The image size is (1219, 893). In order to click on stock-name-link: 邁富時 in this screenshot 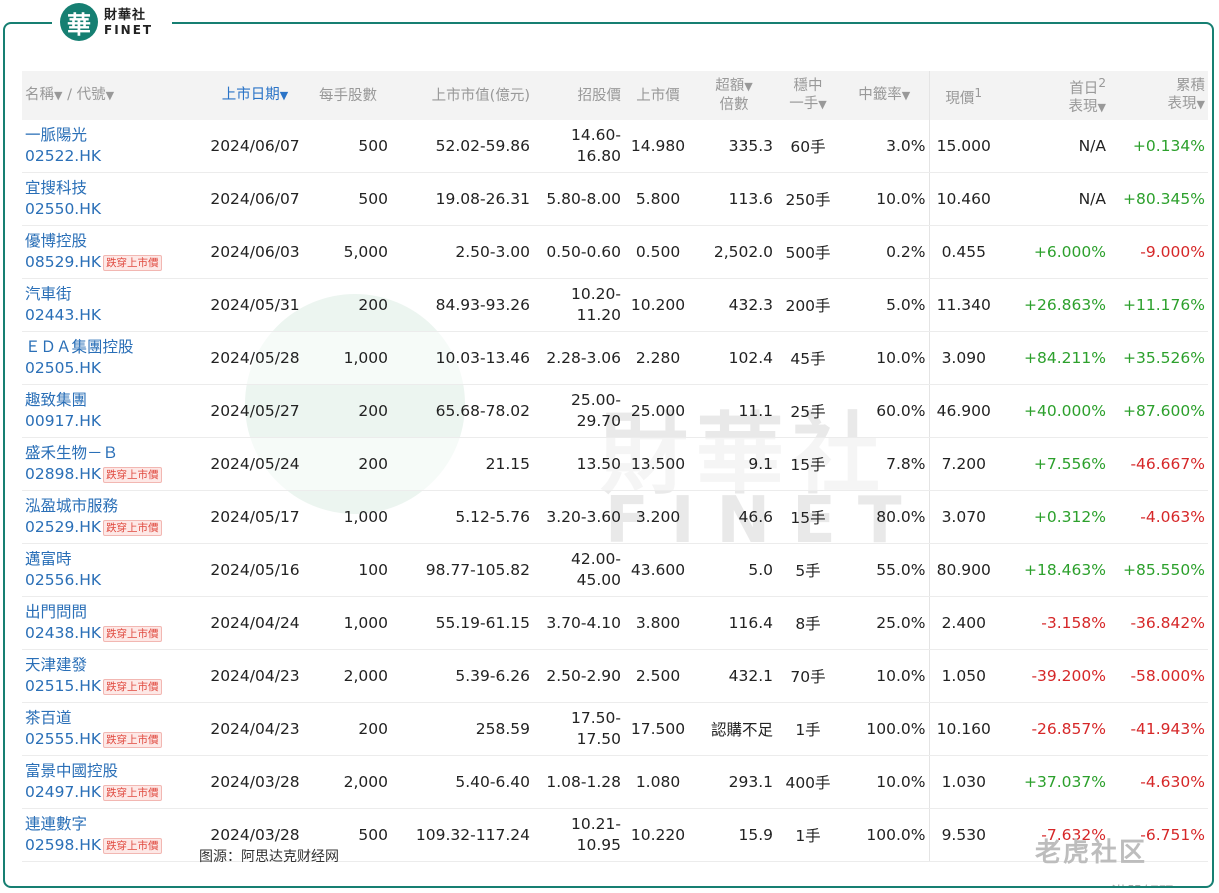, I will do `click(48, 559)`.